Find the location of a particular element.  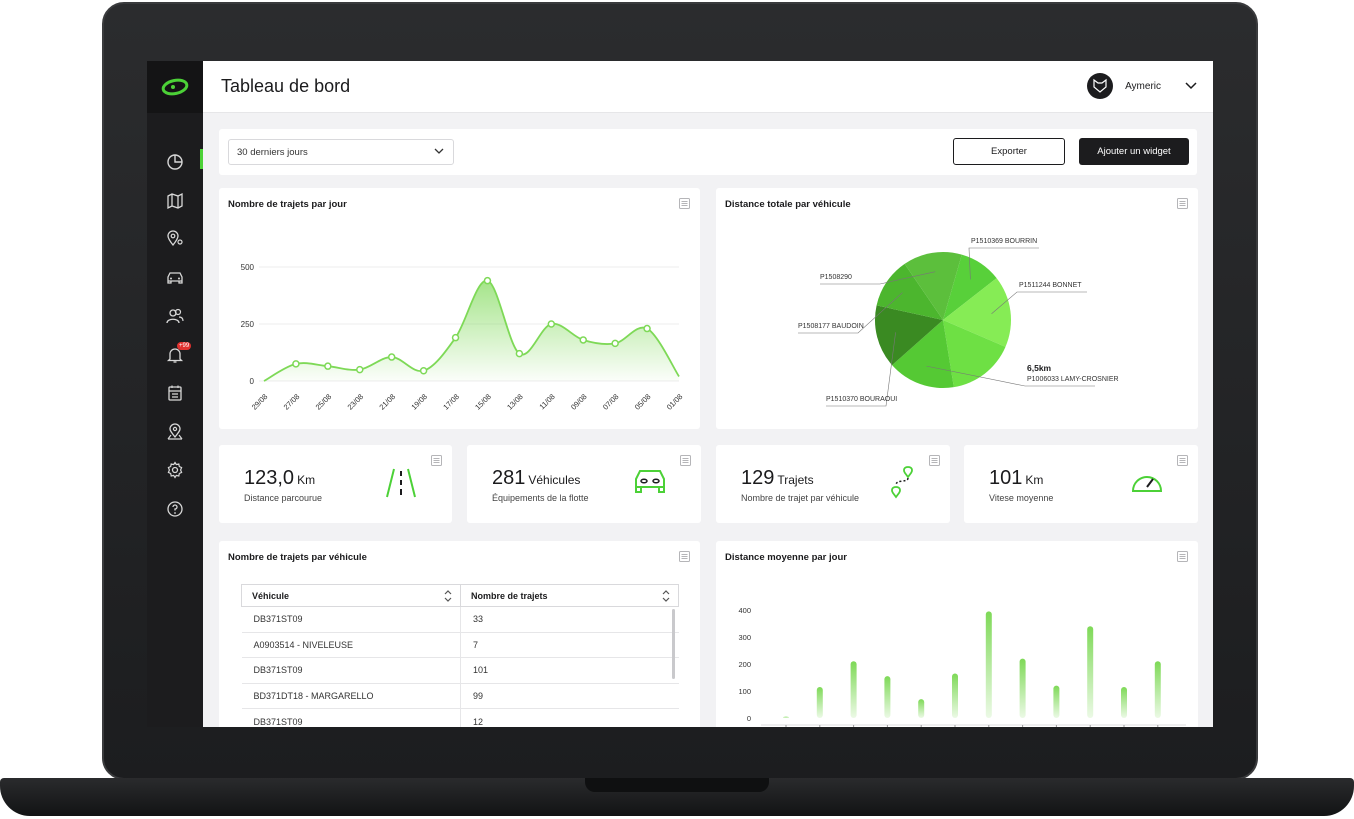

sidebar-item-vehicles is located at coordinates (175, 278).